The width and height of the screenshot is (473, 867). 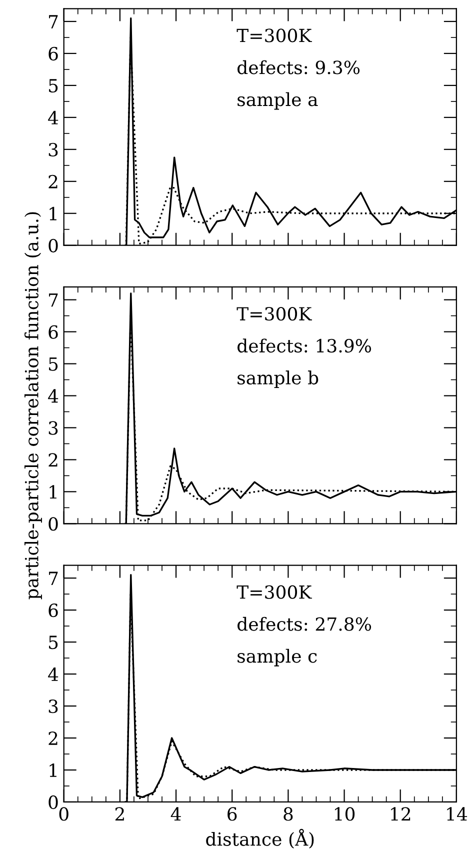 I want to click on x-tick-label: 14, so click(x=457, y=814).